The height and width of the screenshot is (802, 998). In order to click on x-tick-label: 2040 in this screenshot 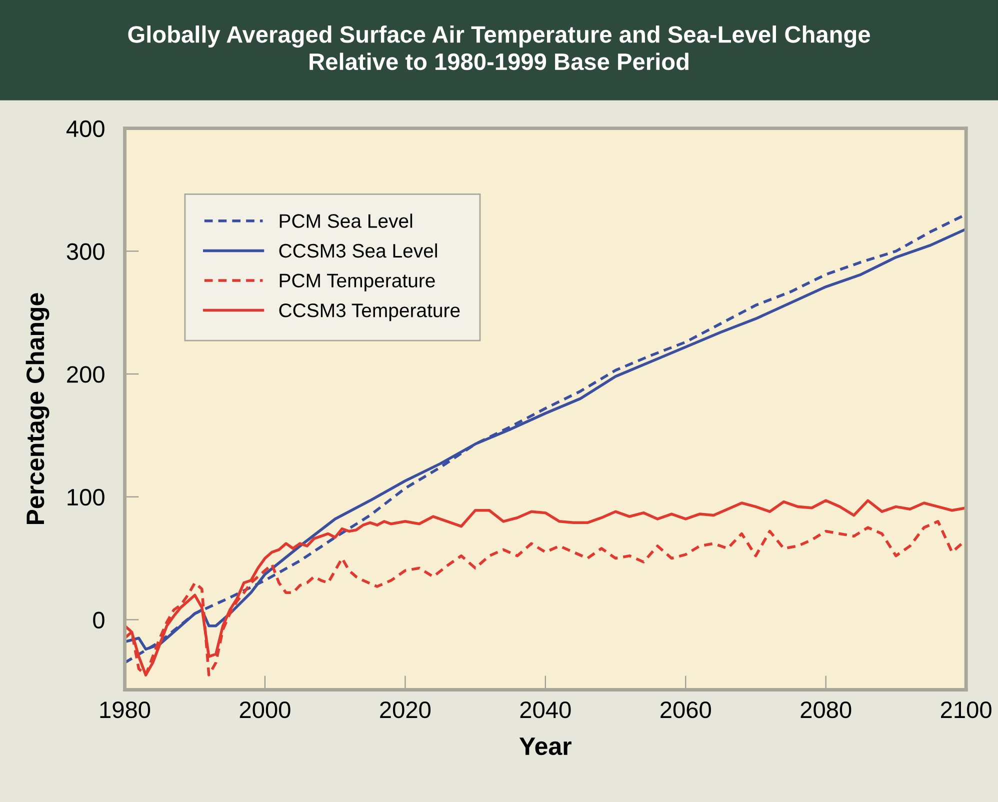, I will do `click(545, 709)`.